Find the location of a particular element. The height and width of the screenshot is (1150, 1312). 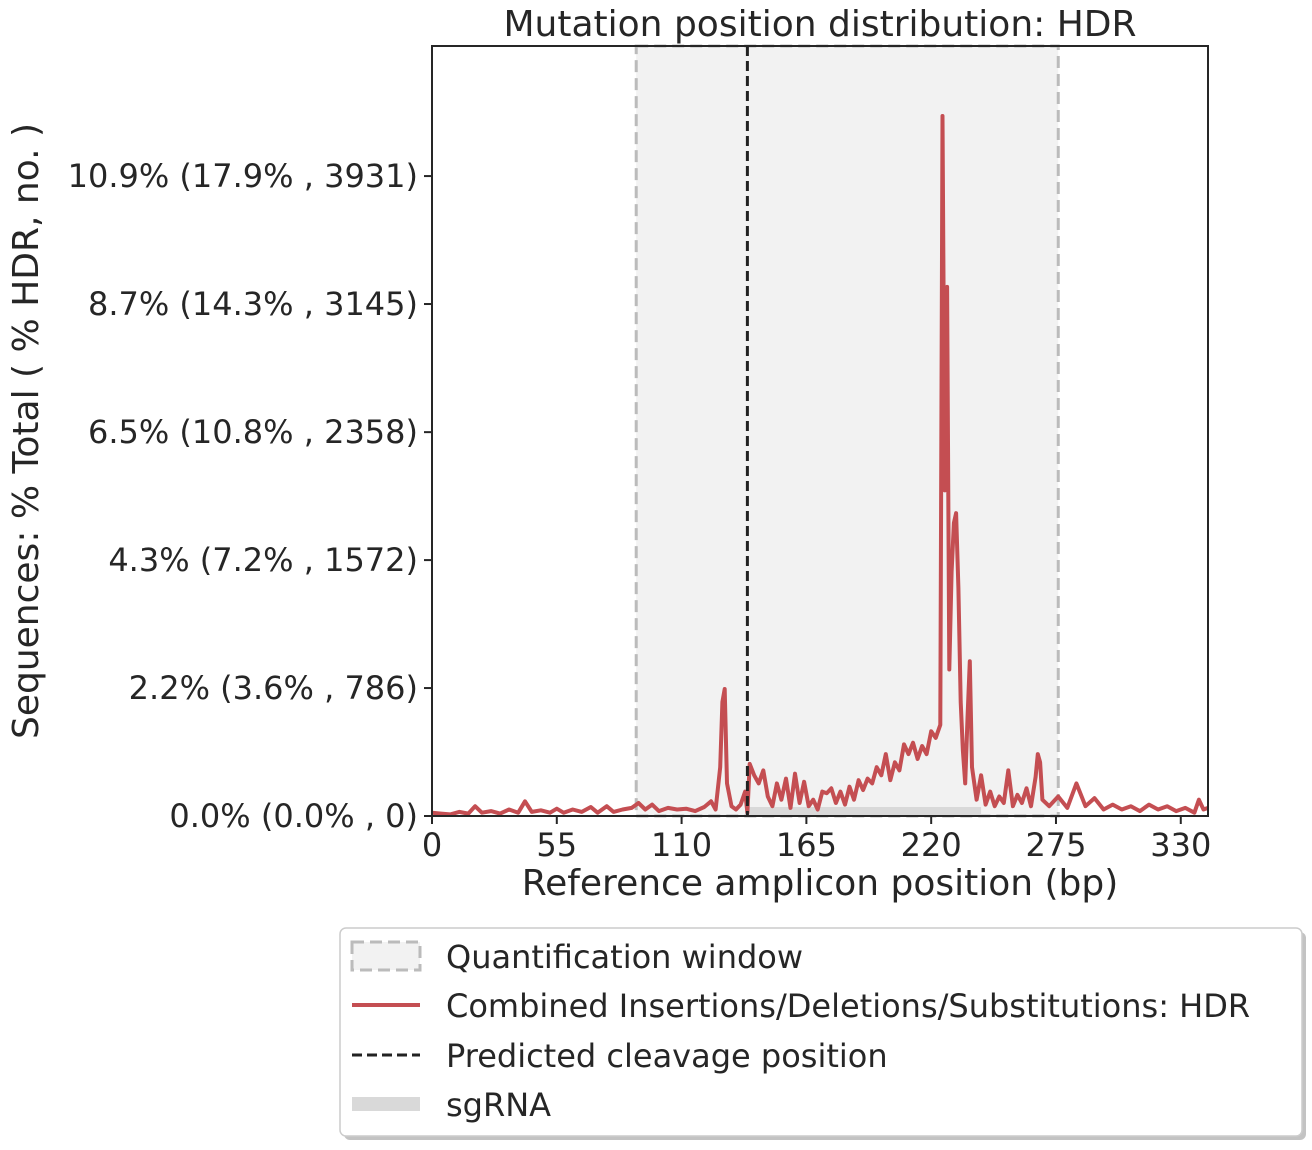

y-axis-label: Sequences: % Total ( % HDR, no. ) is located at coordinates (26, 431).